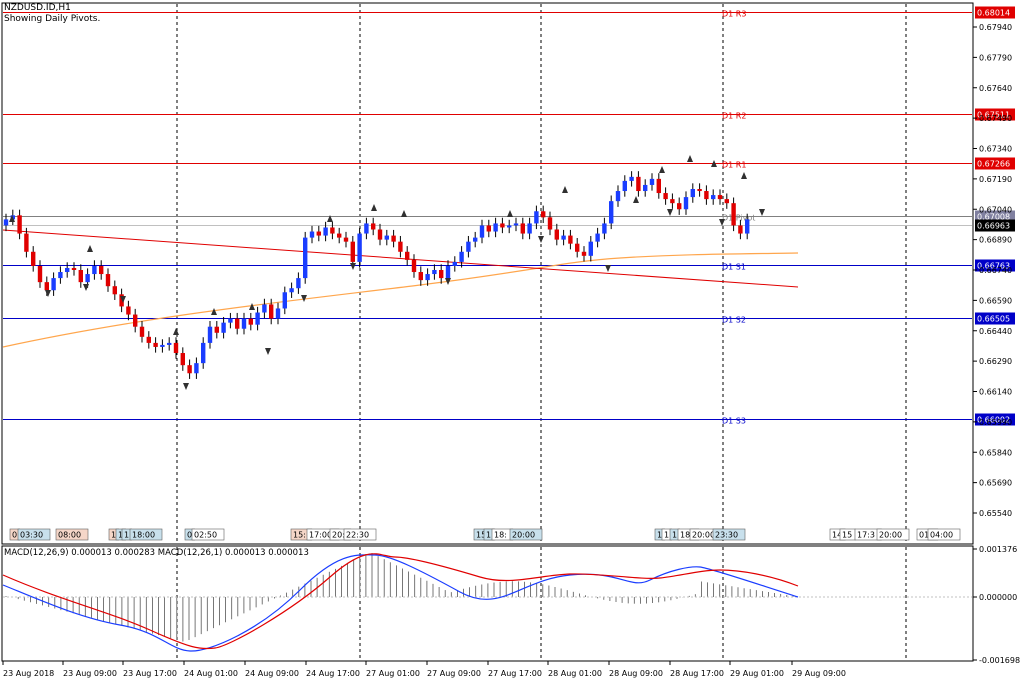 The height and width of the screenshot is (687, 1024). I want to click on event-marker-text: 08:00, so click(69, 535).